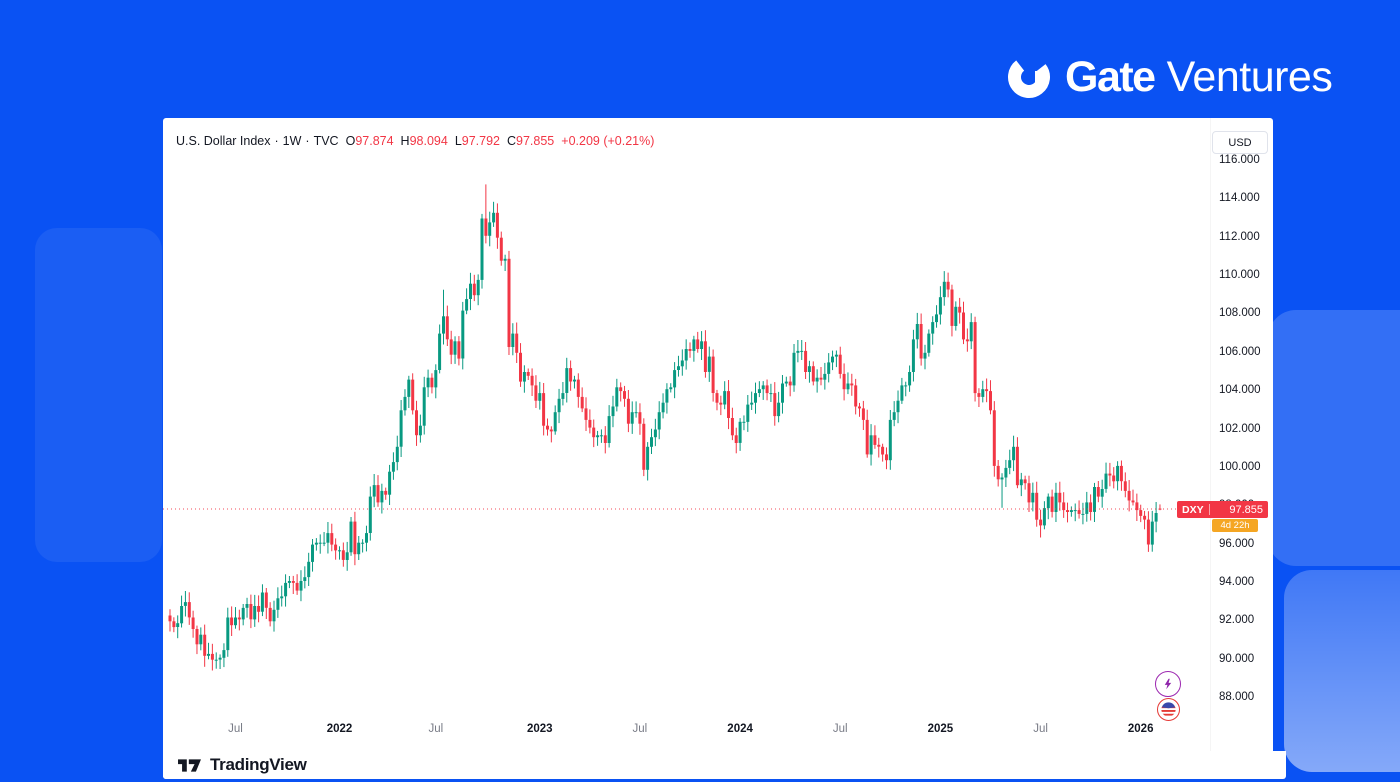 The image size is (1400, 782). I want to click on interval-label: 1W, so click(292, 141).